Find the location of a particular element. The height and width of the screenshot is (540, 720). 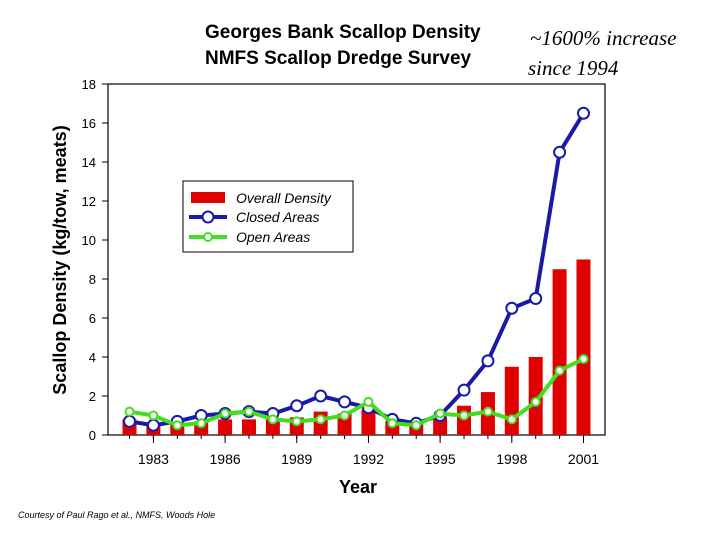

x-tick-label-1986: 1986 is located at coordinates (225, 459).